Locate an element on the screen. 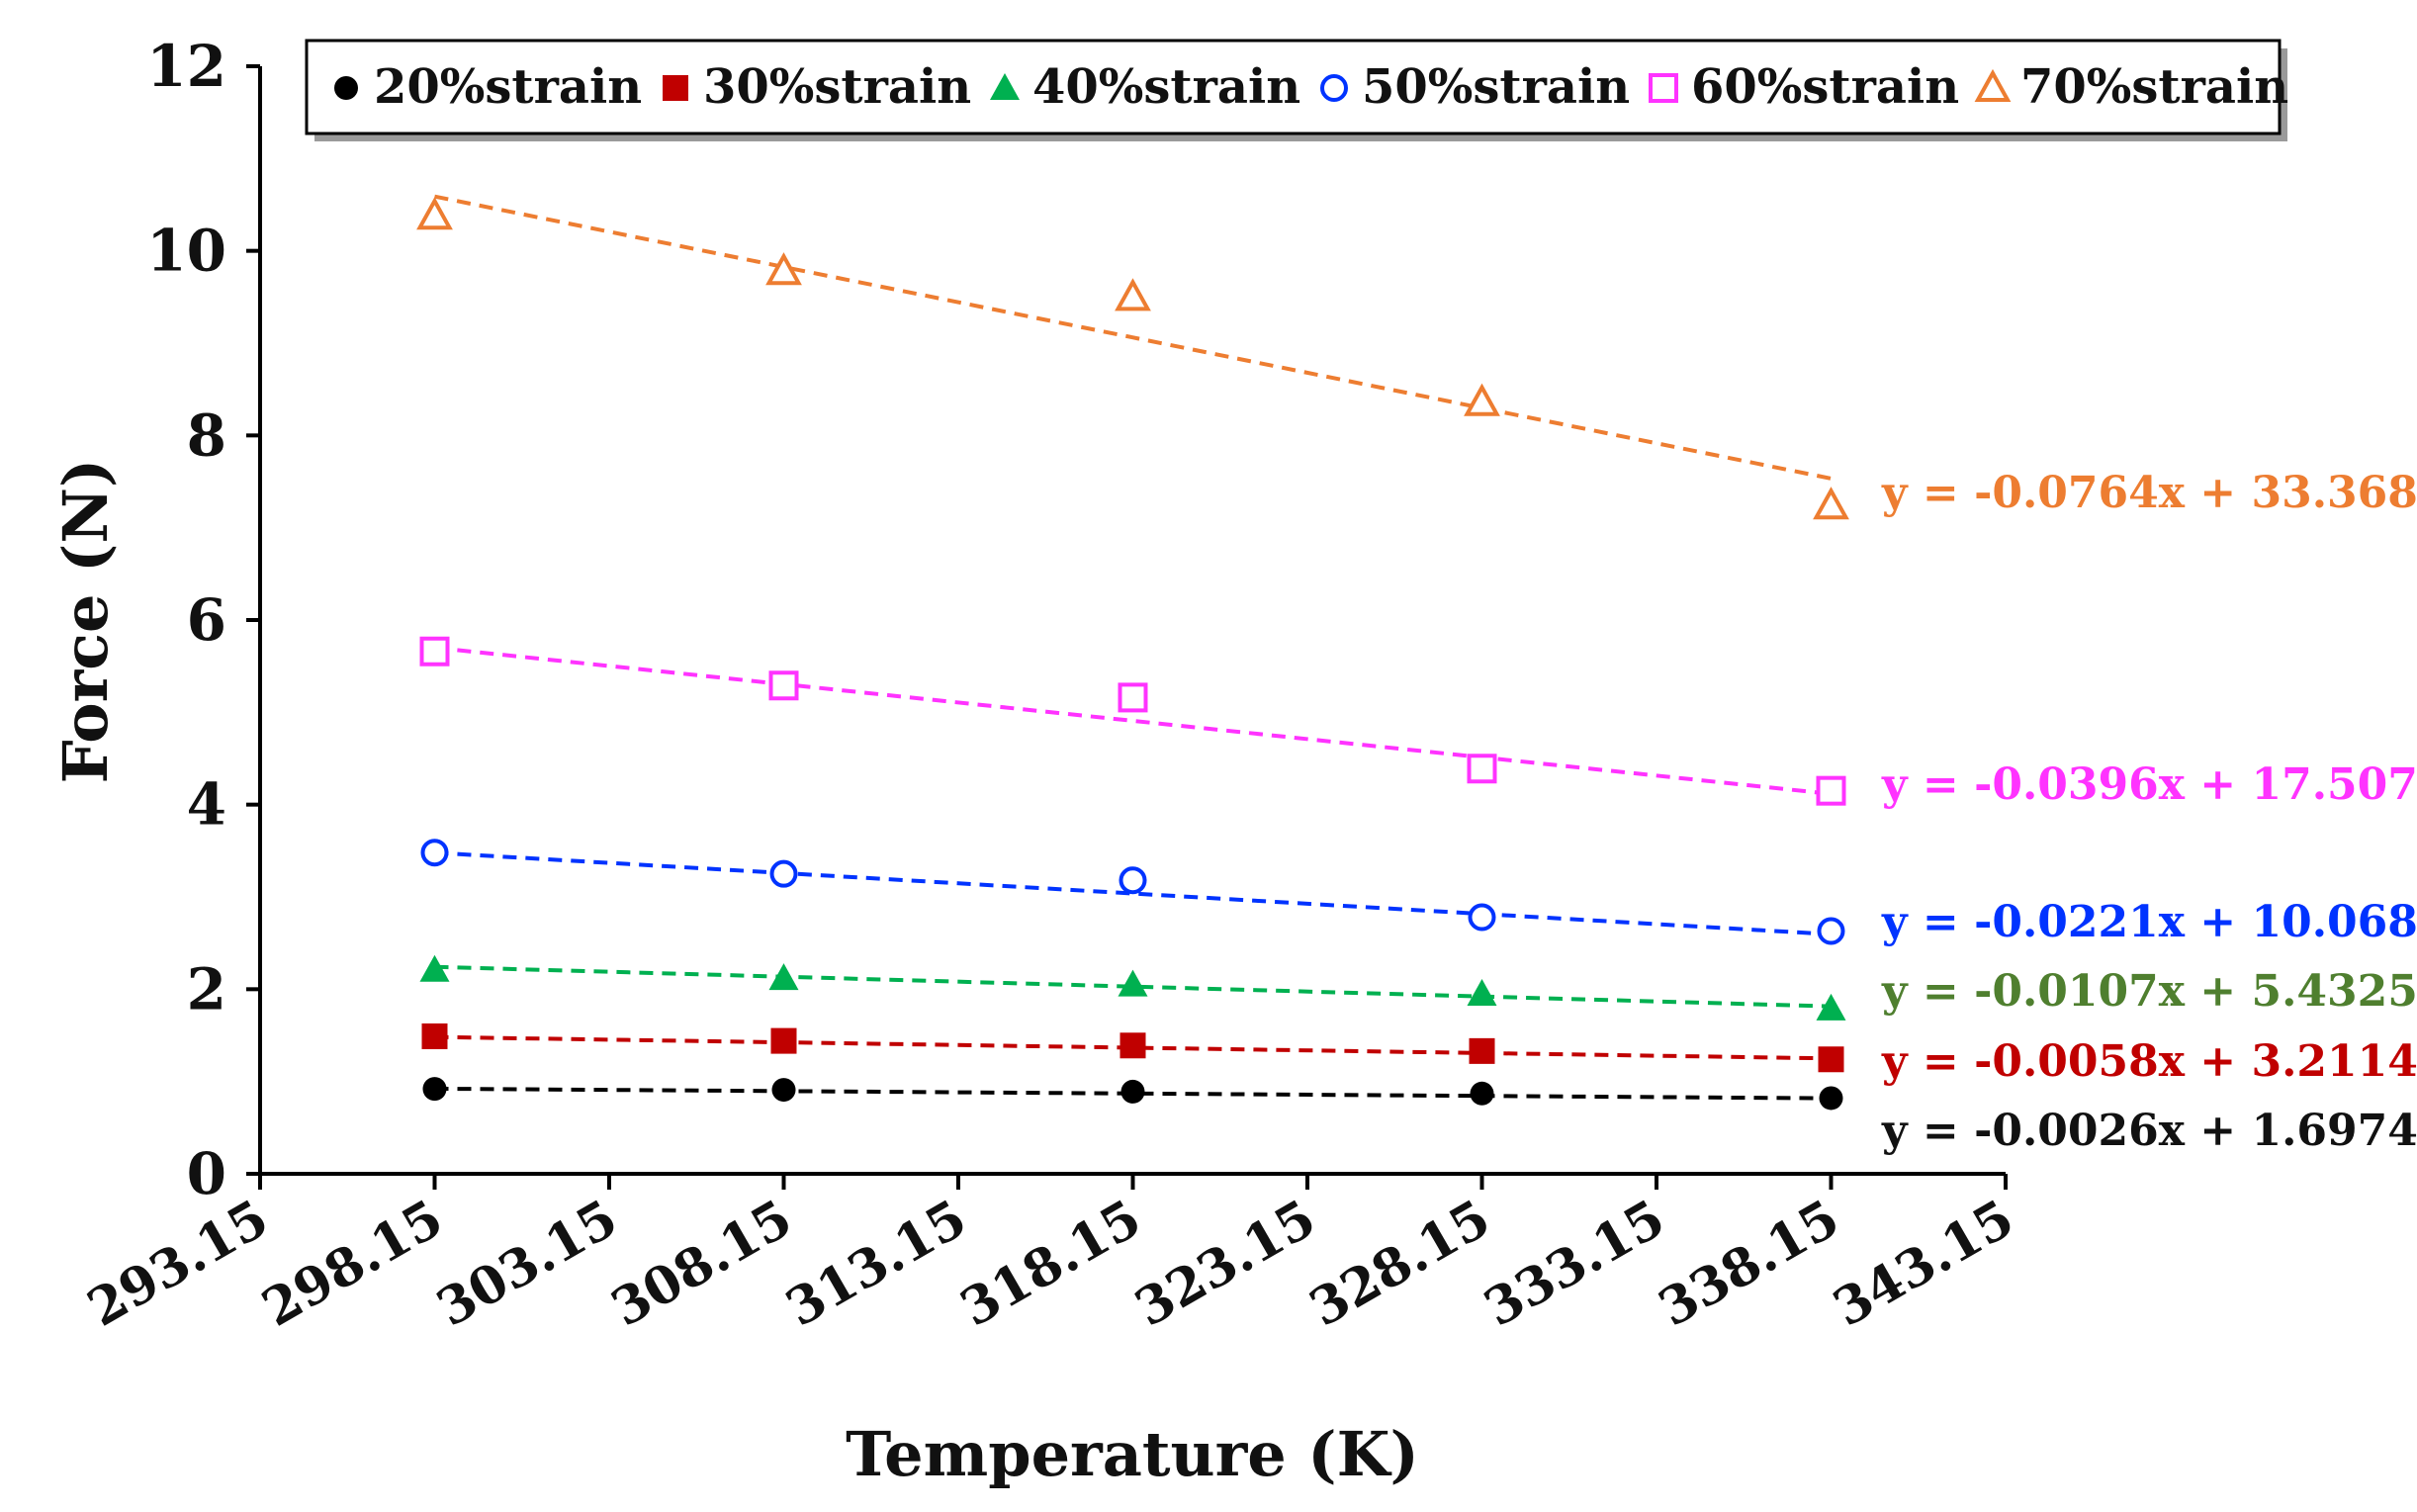 The height and width of the screenshot is (1512, 2417). legend-marker-30-strain is located at coordinates (675, 88).